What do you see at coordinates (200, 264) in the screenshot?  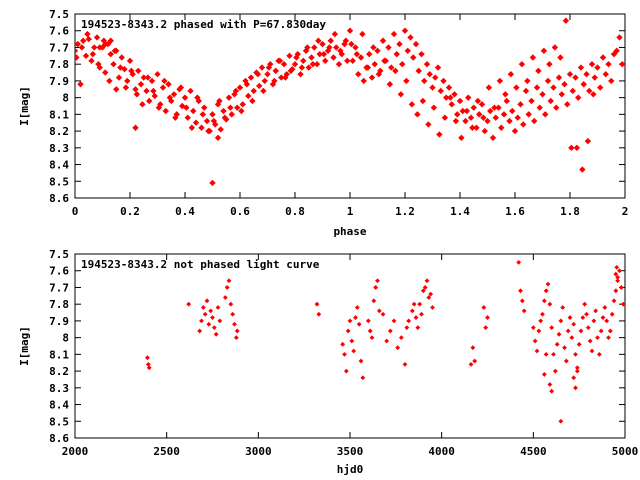 I see `plot-title: 194523-8343.2 not phased light curve` at bounding box center [200, 264].